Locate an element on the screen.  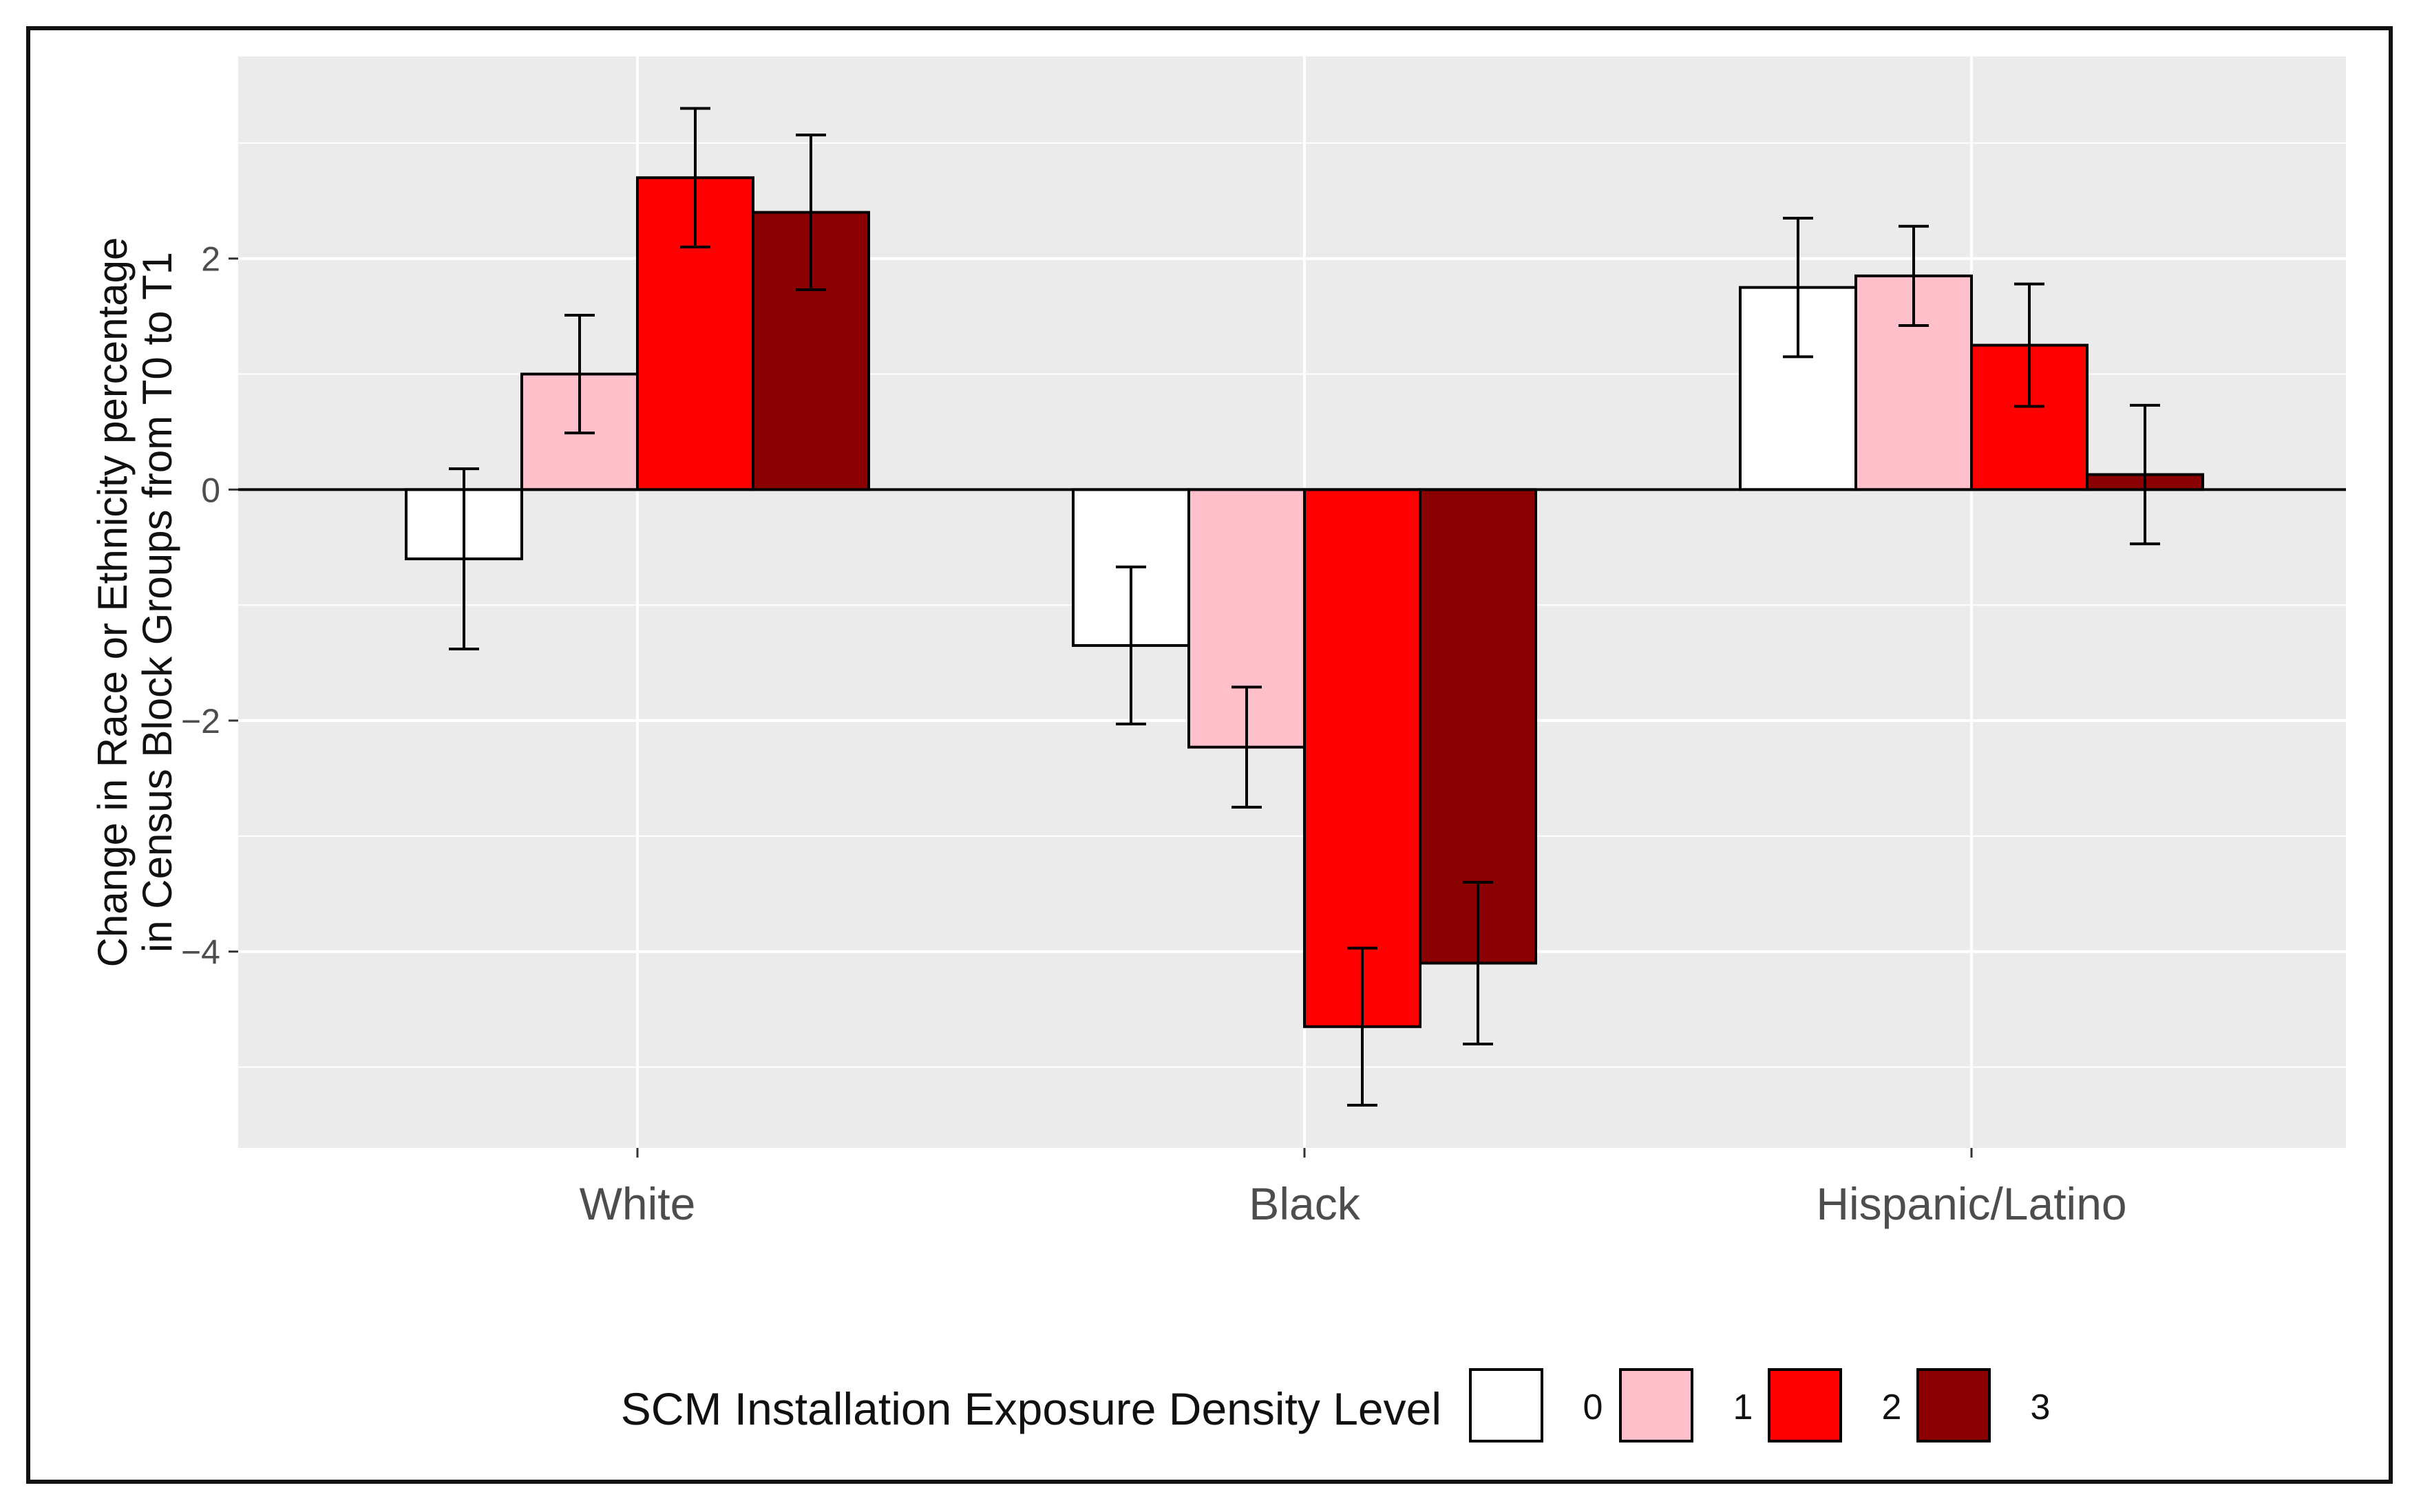
y-tick-label: −2 is located at coordinates (200, 721).